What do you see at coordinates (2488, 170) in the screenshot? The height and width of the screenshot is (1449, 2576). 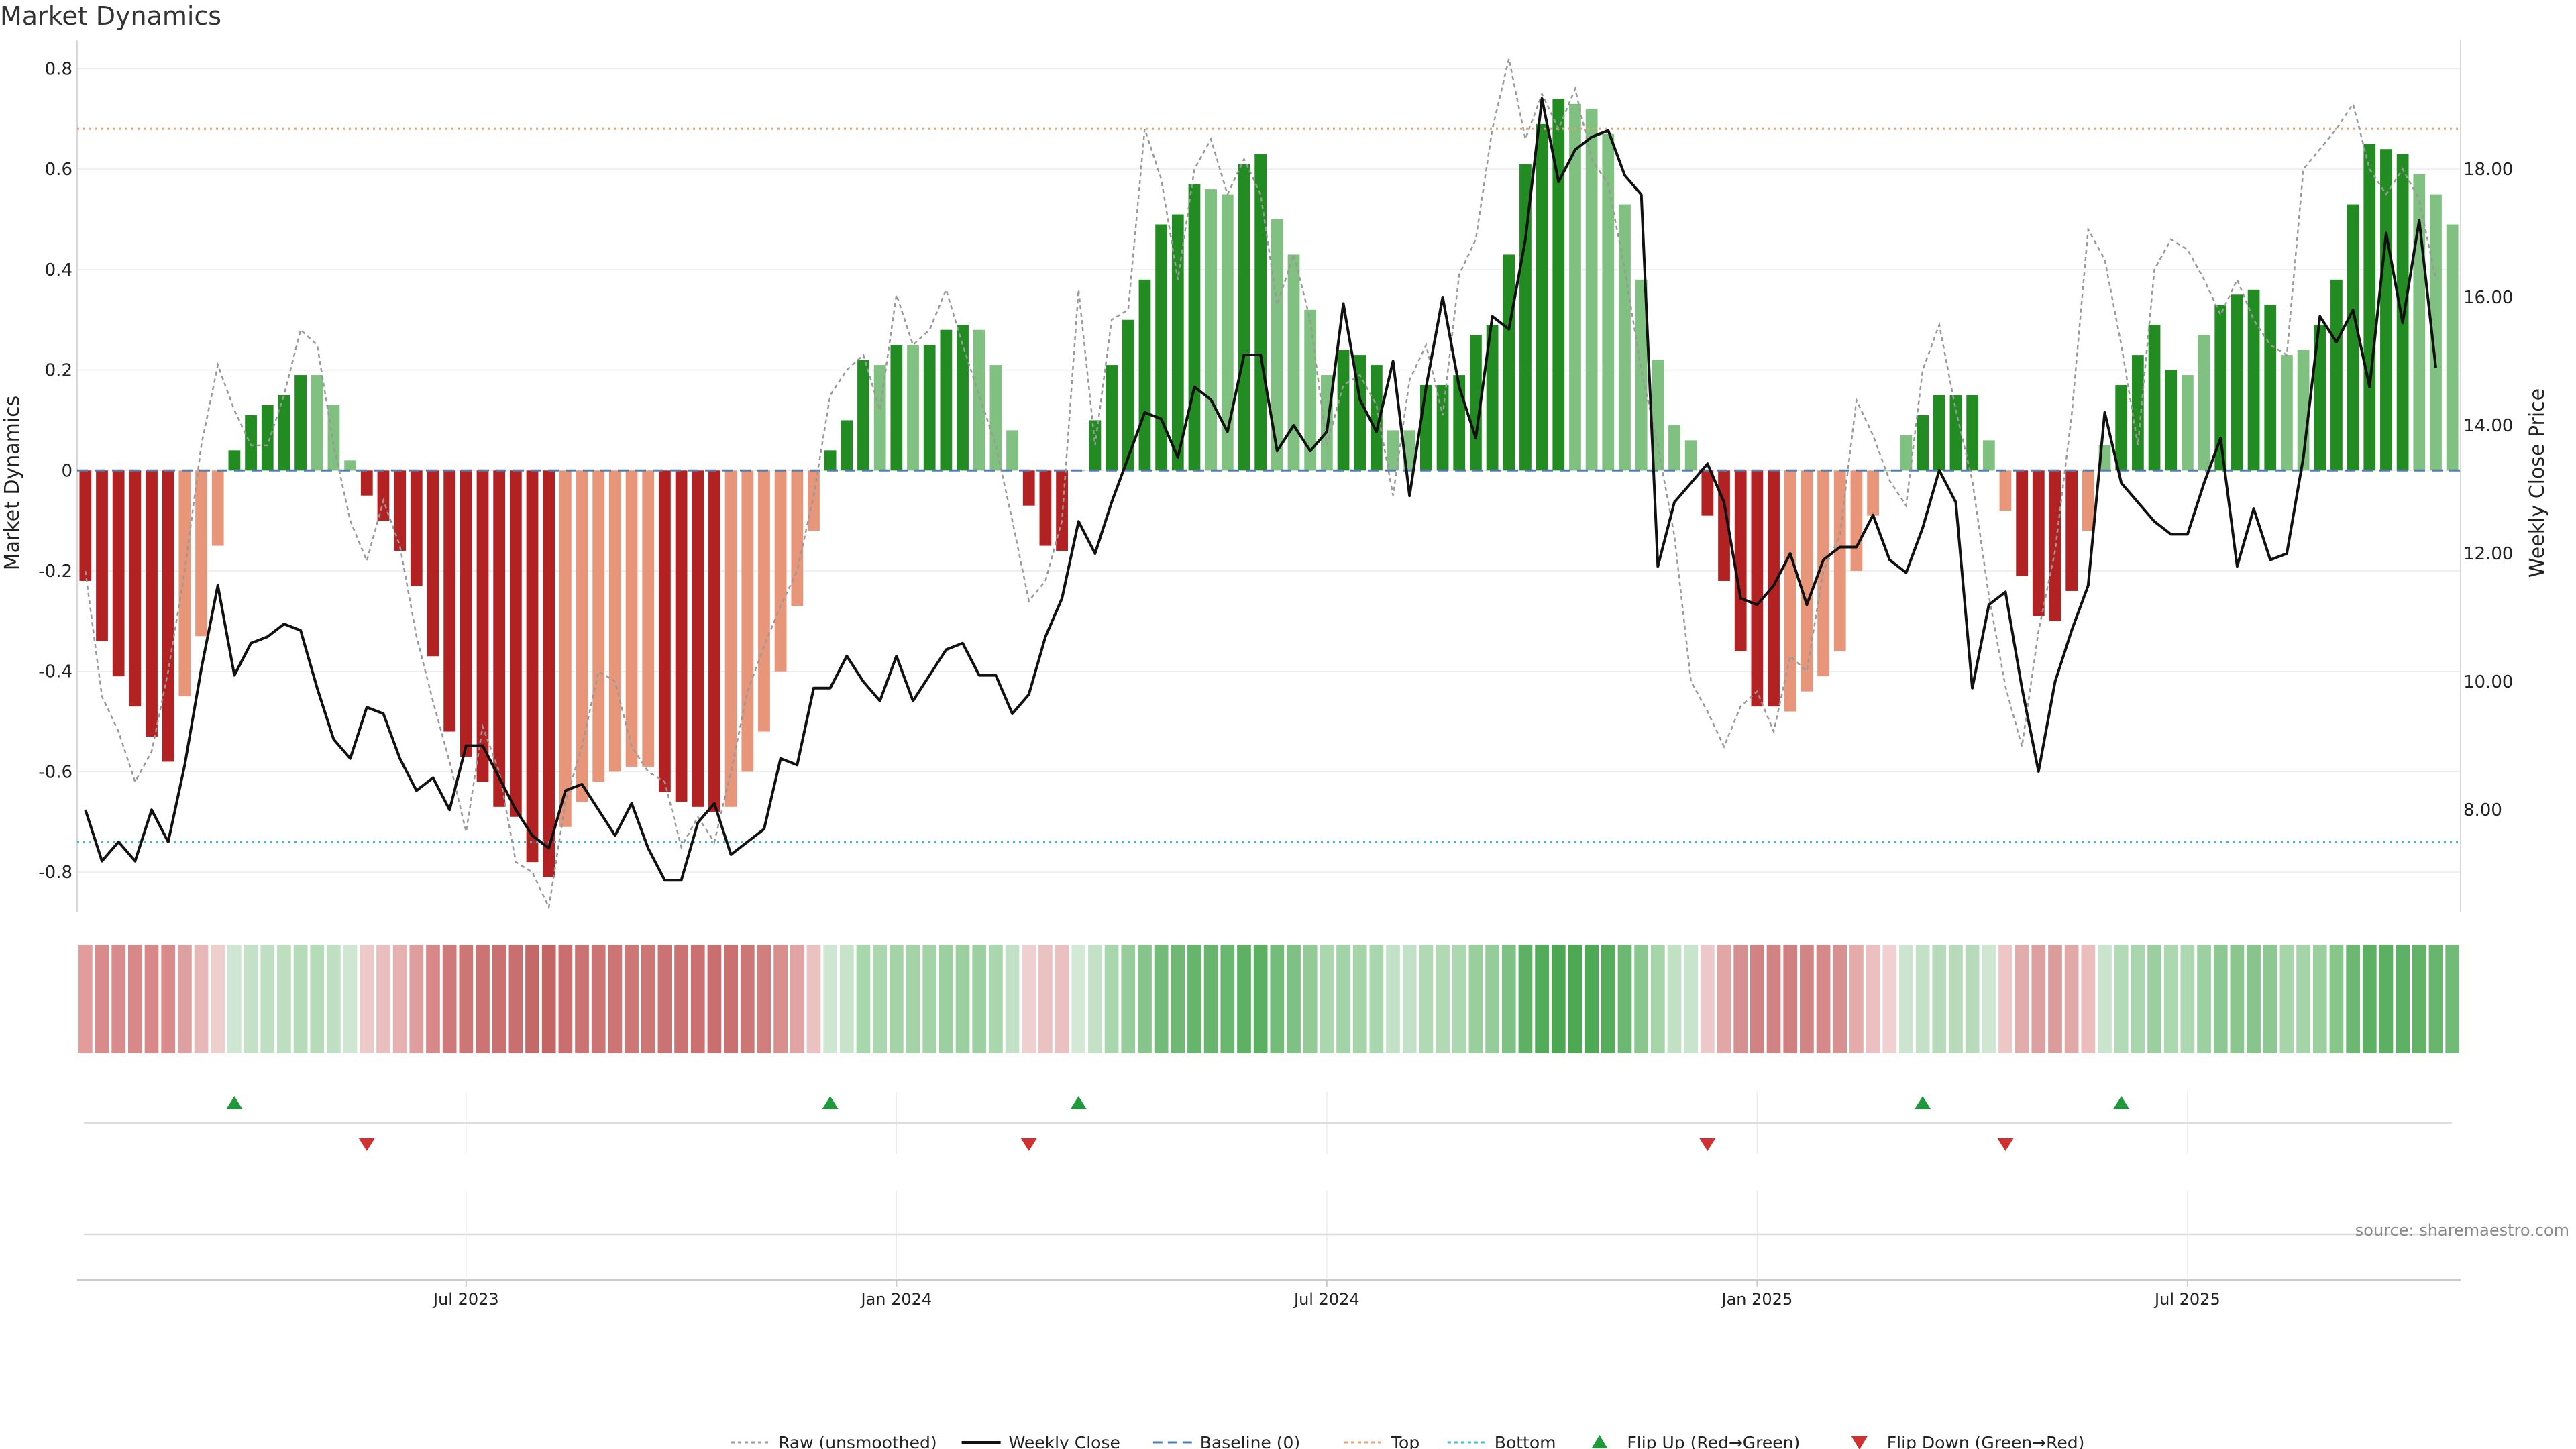 I see `y-right-tick-label: 18.00` at bounding box center [2488, 170].